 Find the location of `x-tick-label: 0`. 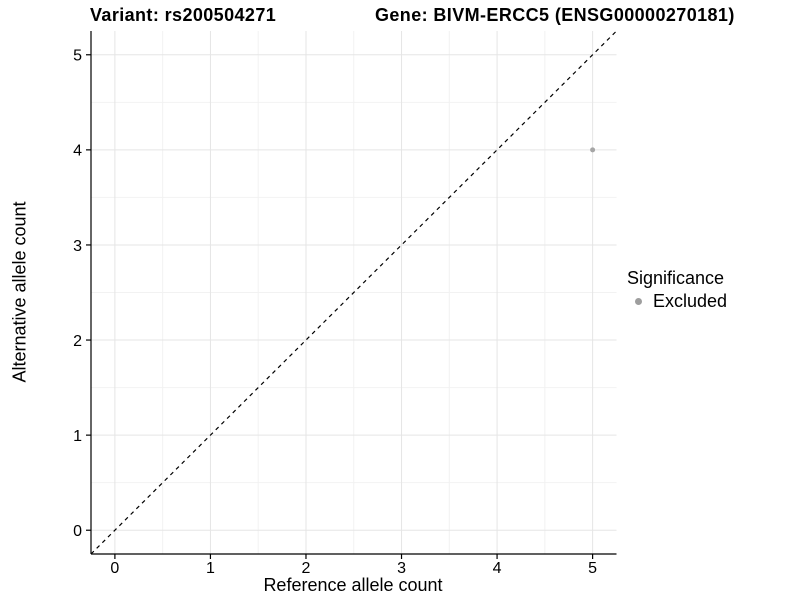

x-tick-label: 0 is located at coordinates (114, 568).